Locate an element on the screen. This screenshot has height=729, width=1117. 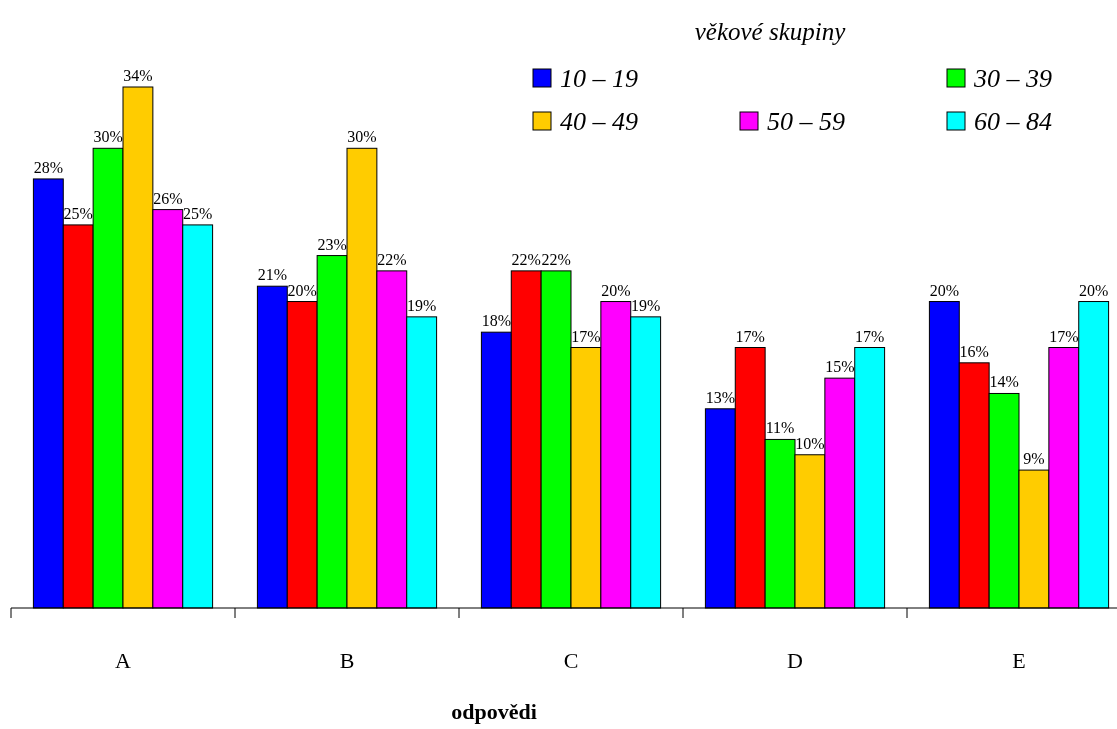
data-label: 28% is located at coordinates (48, 167).